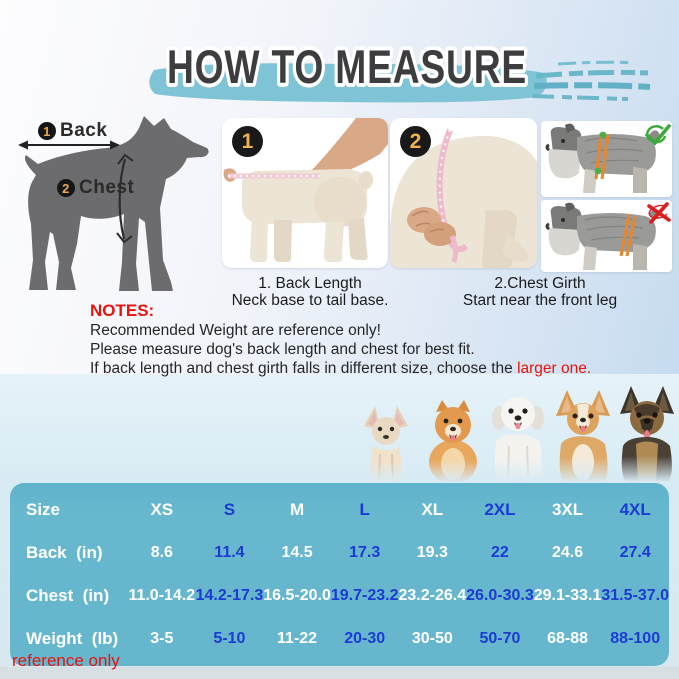 This screenshot has height=679, width=679. What do you see at coordinates (365, 638) in the screenshot?
I see `weight-l: 20-30` at bounding box center [365, 638].